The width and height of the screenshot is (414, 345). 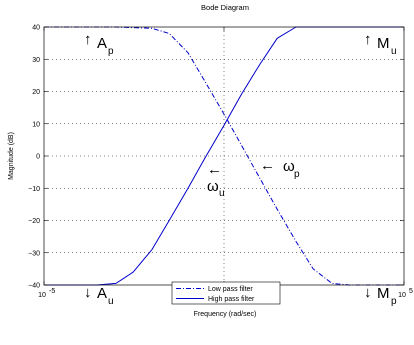 I want to click on y-tick-label: 10, so click(x=36, y=124).